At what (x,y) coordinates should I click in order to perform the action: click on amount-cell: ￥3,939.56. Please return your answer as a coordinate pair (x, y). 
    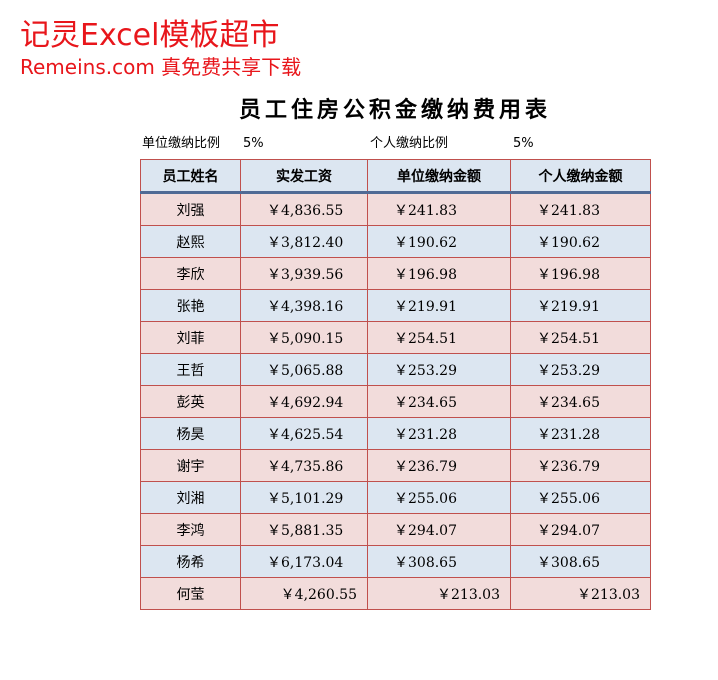
    Looking at the image, I should click on (304, 273).